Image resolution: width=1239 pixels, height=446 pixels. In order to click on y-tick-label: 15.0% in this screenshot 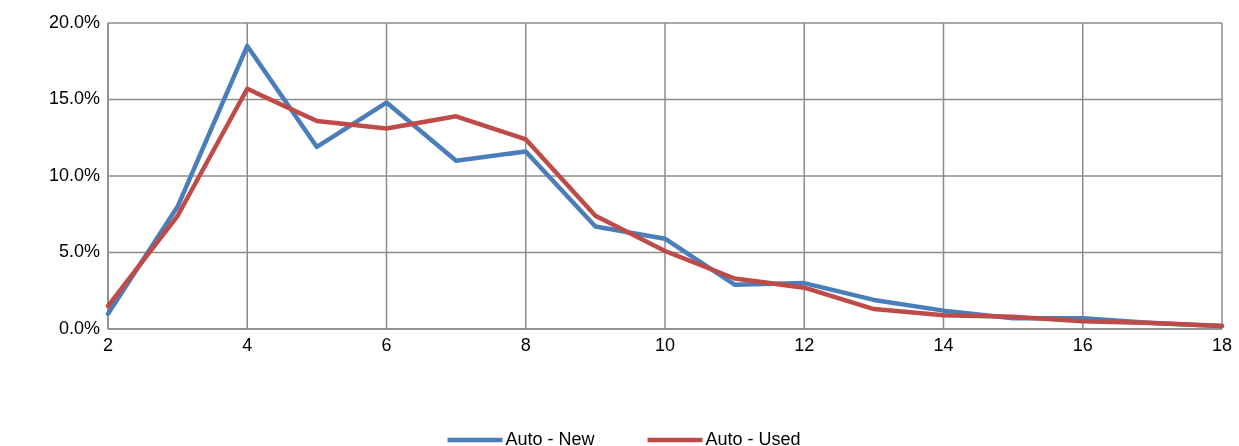, I will do `click(74, 98)`.